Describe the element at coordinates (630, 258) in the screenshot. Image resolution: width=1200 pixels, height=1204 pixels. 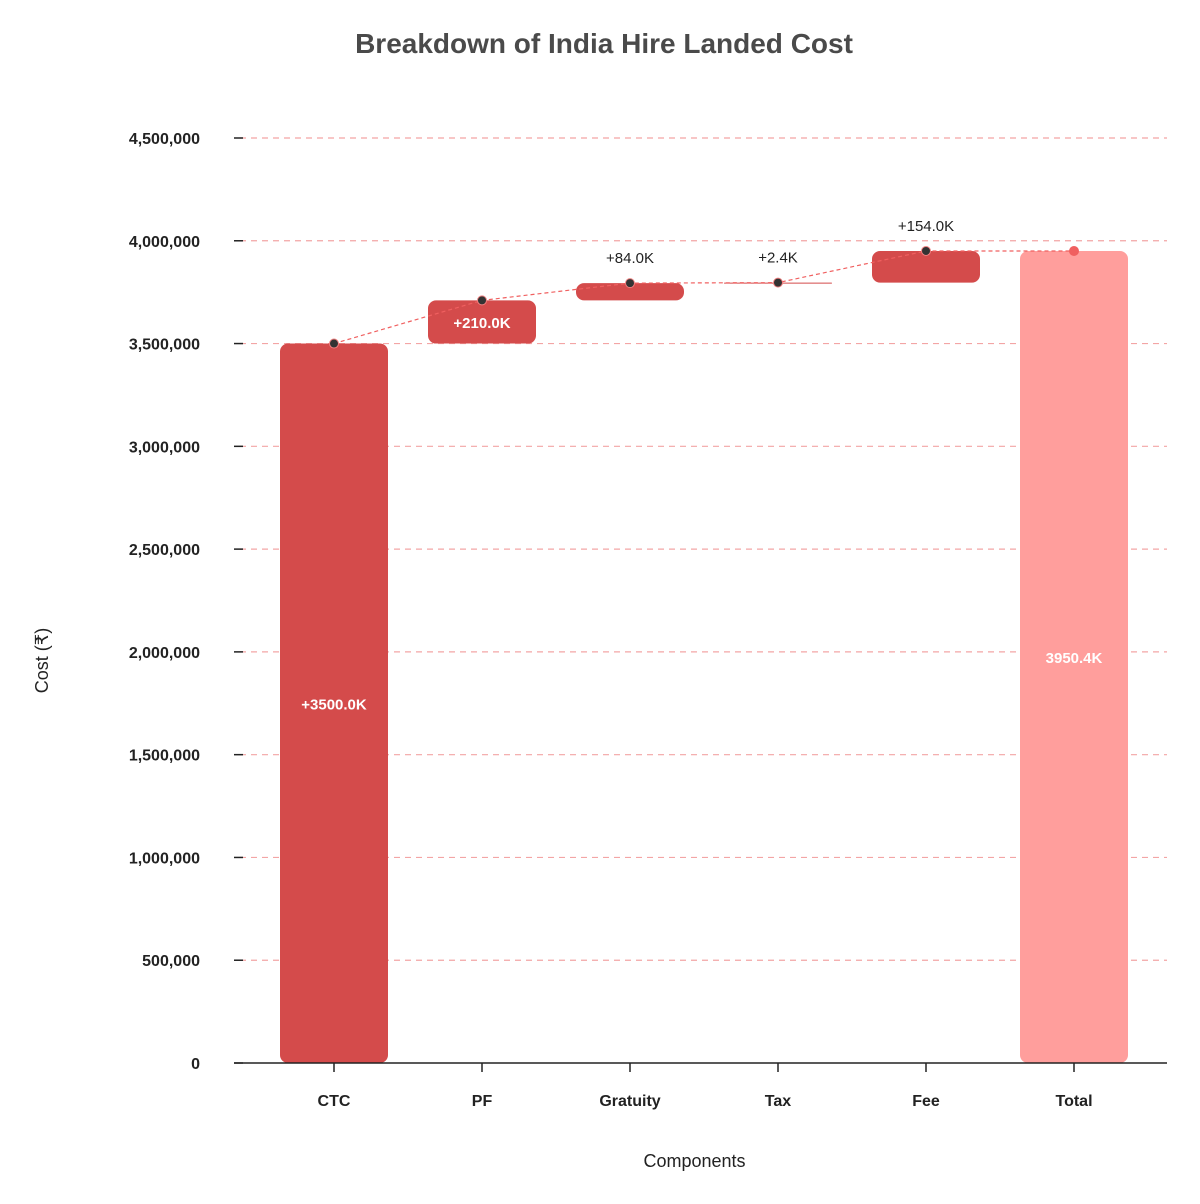
I see `data-label: +84.0K` at that location.